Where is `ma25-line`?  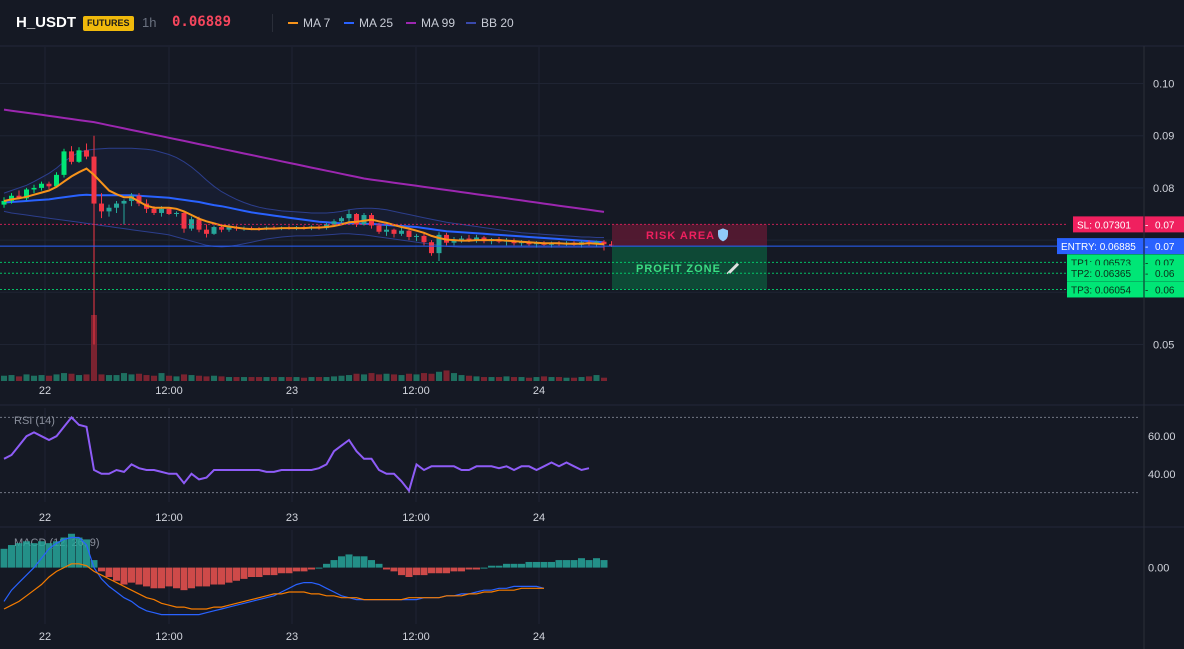 ma25-line is located at coordinates (304, 218).